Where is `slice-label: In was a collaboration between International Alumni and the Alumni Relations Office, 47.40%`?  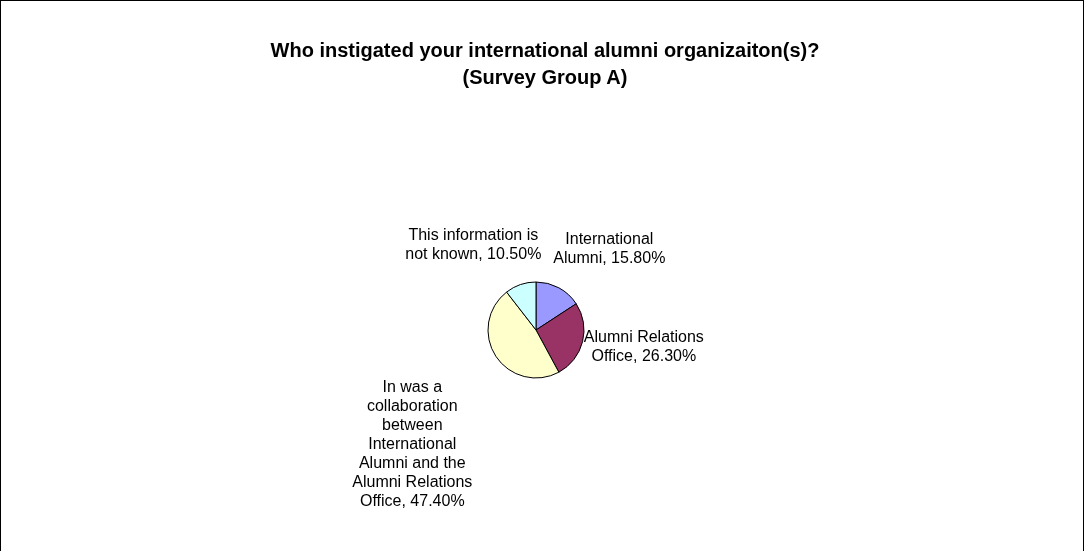 slice-label: In was a collaboration between International Alumni and the Alumni Relations Office, 47.40% is located at coordinates (412, 444).